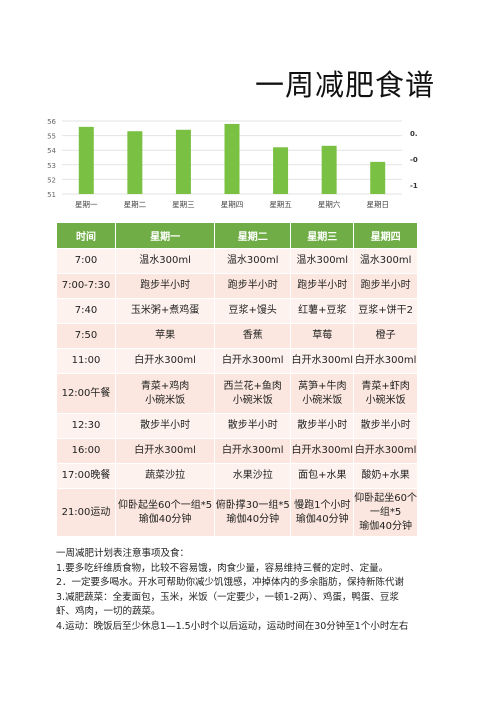  Describe the element at coordinates (253, 512) in the screenshot. I see `meal-cell: 俯卧撑30一组*5 瑜伽40分钟` at that location.